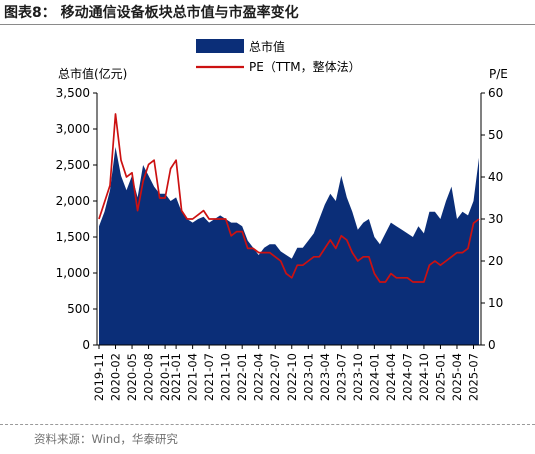 Image resolution: width=535 pixels, height=454 pixels. I want to click on x-tick-label: 2022-01, so click(242, 377).